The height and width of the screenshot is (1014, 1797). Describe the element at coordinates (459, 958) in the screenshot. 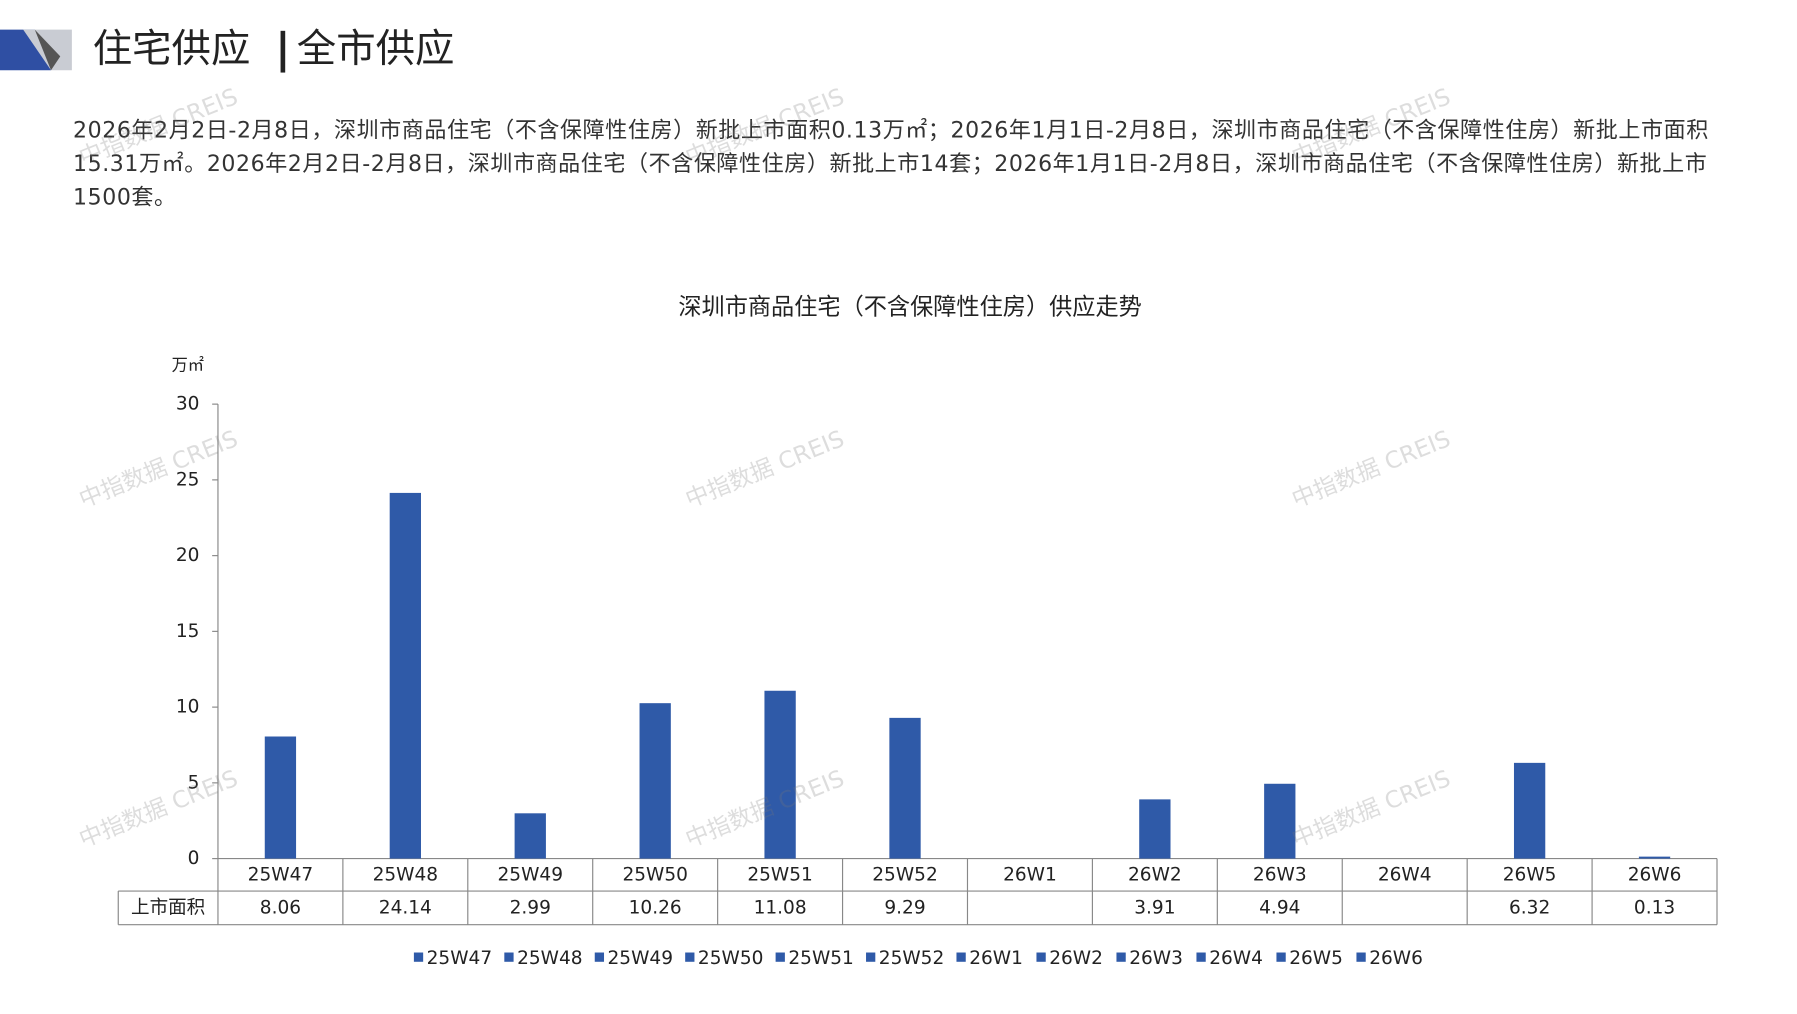

I see `legend-label: 25W47` at that location.